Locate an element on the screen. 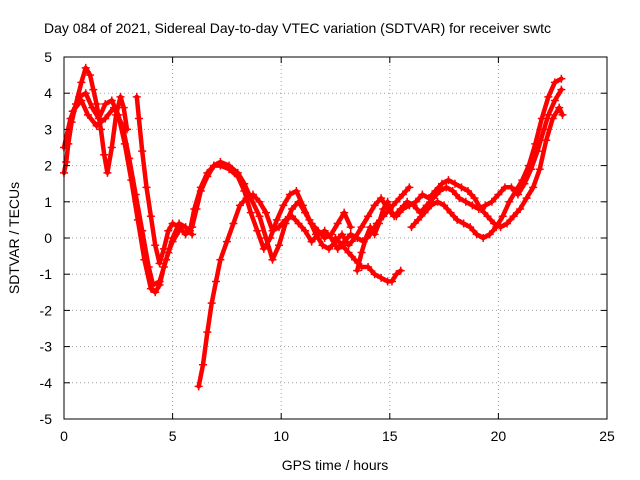 The height and width of the screenshot is (480, 640). y-axis-label: SDTVAR / TECUs is located at coordinates (14, 238).